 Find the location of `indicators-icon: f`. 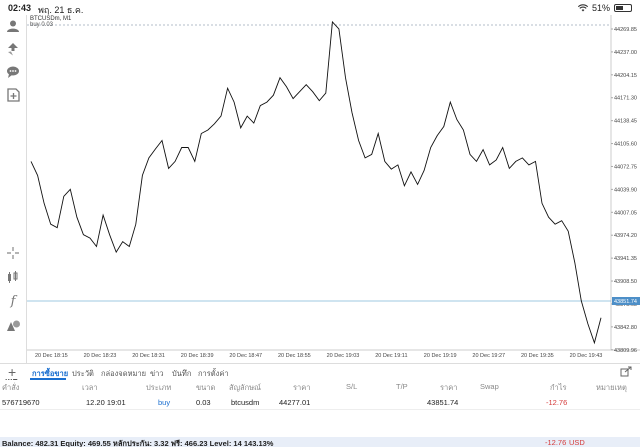

indicators-icon: f is located at coordinates (13, 301).